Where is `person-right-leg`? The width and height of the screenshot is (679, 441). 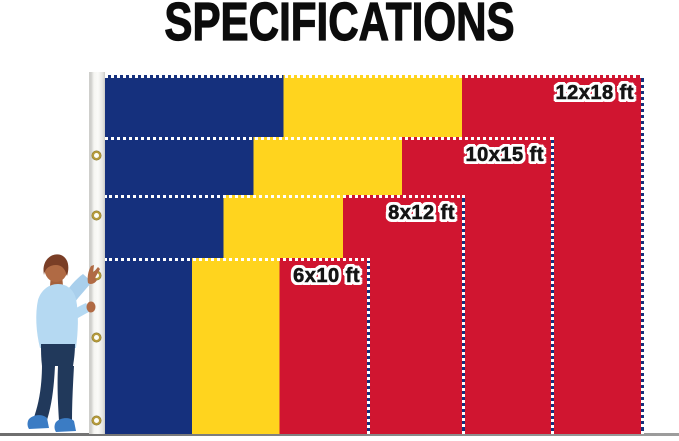
person-right-leg is located at coordinates (65, 393).